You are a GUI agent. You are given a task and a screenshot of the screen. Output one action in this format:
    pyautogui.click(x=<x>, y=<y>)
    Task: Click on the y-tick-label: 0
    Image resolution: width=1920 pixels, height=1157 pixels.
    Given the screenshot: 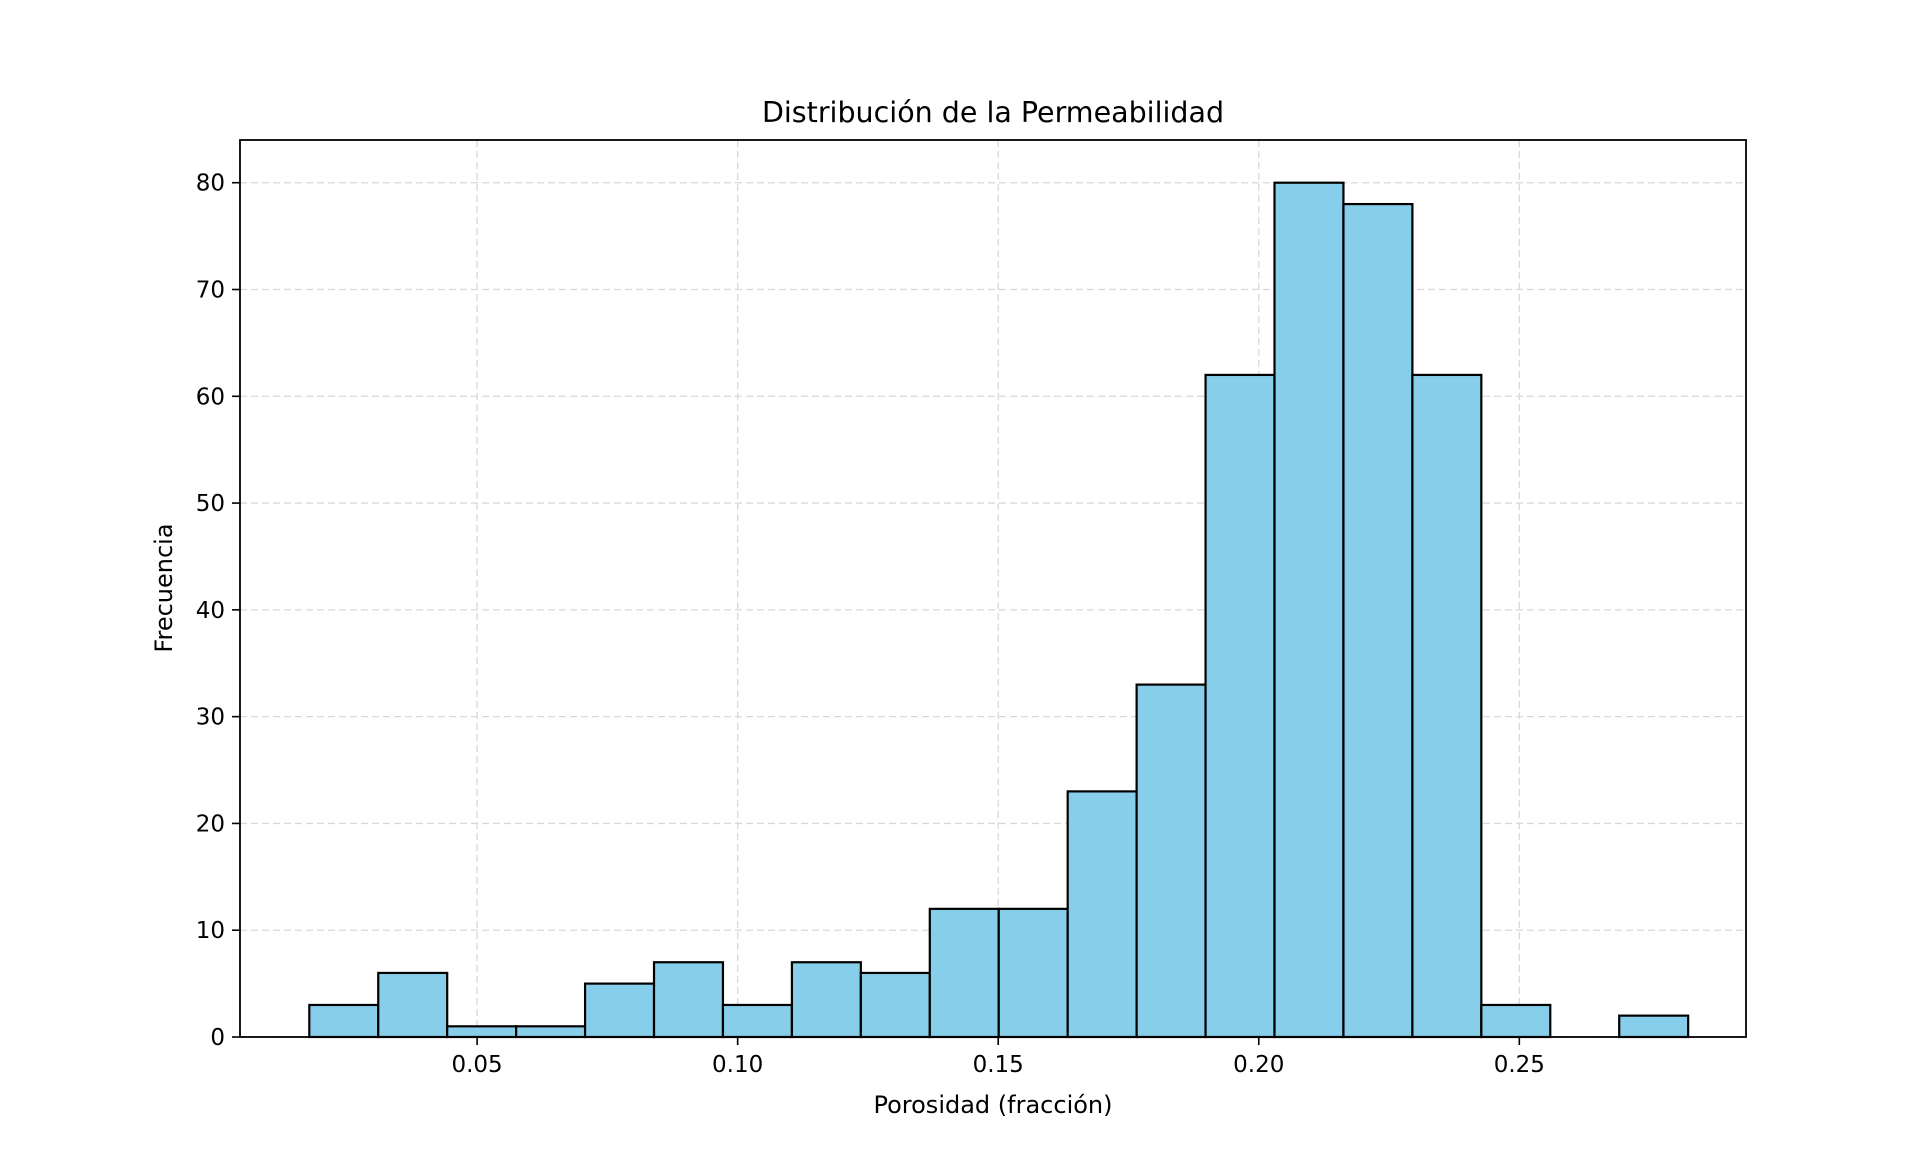 What is the action you would take?
    pyautogui.click(x=217, y=1038)
    